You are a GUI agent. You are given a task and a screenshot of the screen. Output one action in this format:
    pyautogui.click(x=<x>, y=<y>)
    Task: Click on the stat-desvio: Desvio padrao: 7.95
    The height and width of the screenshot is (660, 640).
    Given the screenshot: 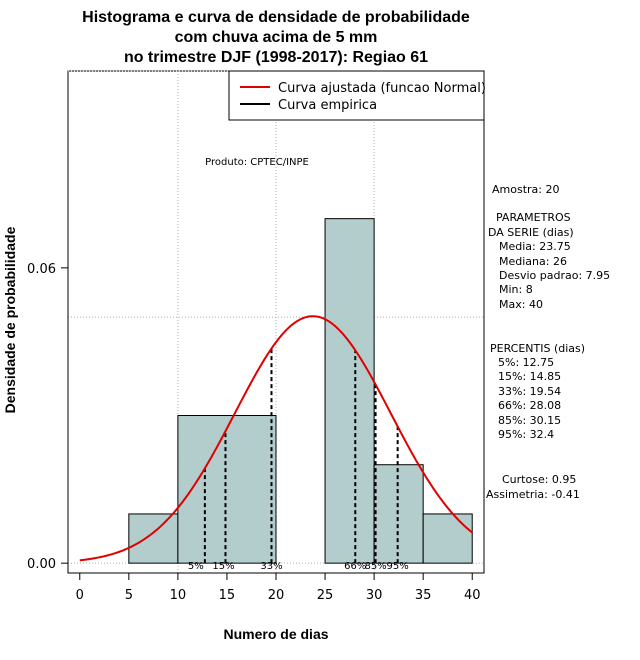 What is the action you would take?
    pyautogui.click(x=554, y=275)
    